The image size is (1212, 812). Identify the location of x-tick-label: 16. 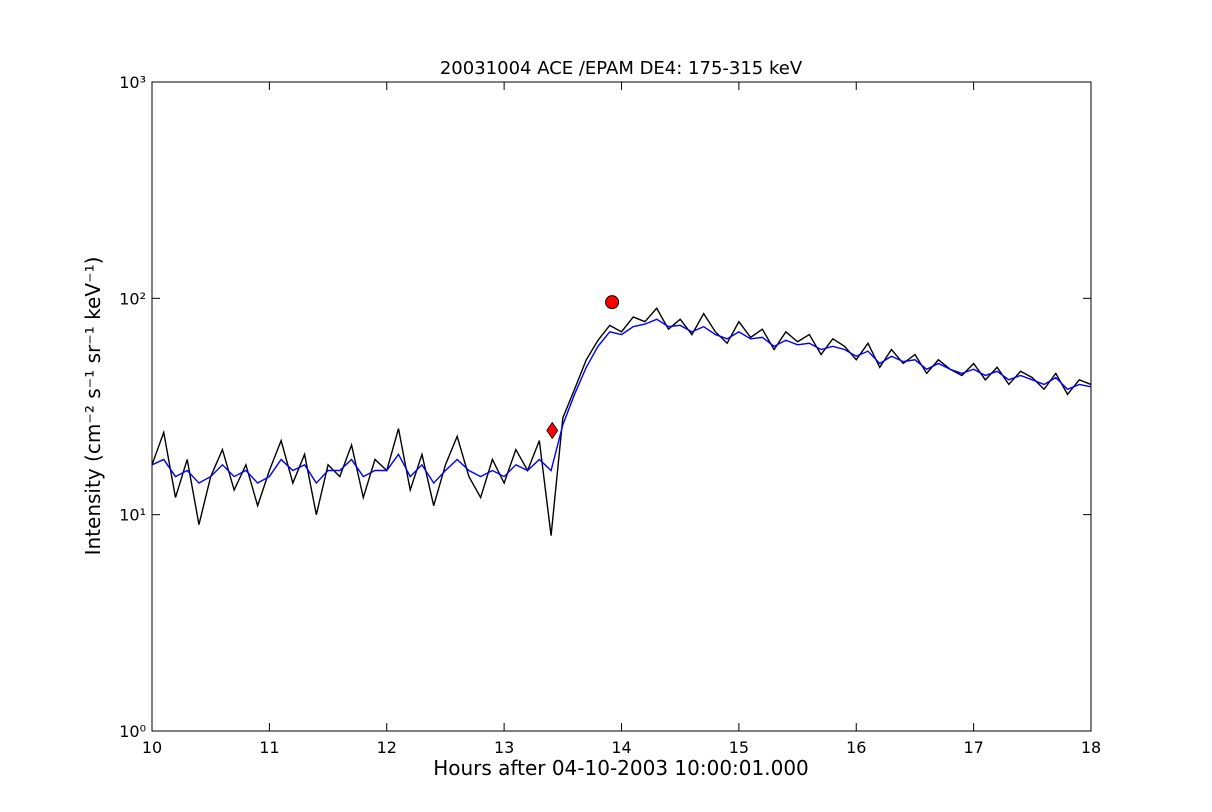
(856, 747).